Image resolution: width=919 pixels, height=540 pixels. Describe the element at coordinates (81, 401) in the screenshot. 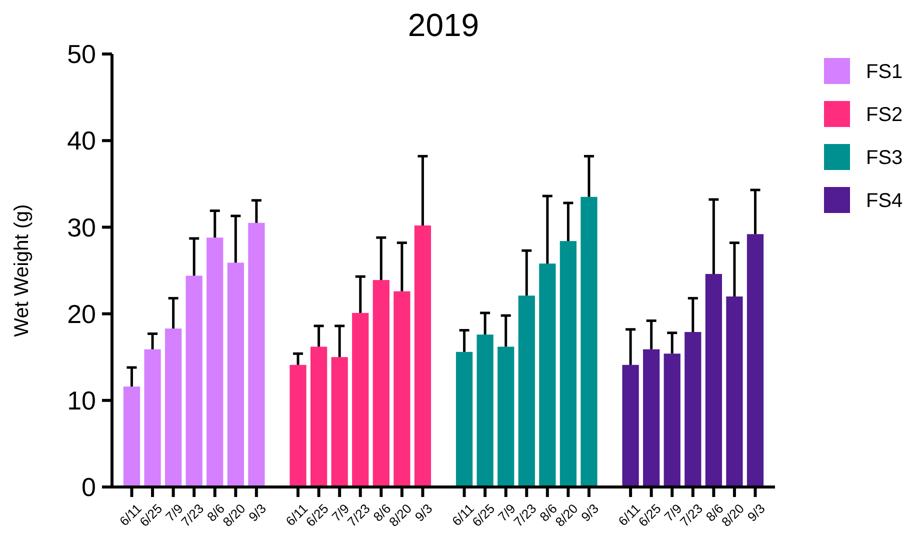

I see `y-tick-label: 10` at that location.